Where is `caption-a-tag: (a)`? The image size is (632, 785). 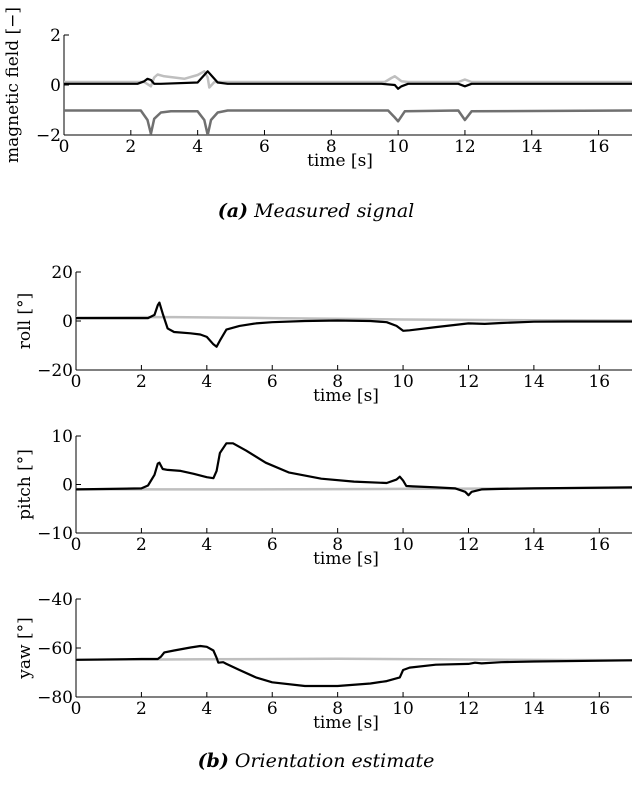
caption-a-tag: (a) is located at coordinates (233, 211).